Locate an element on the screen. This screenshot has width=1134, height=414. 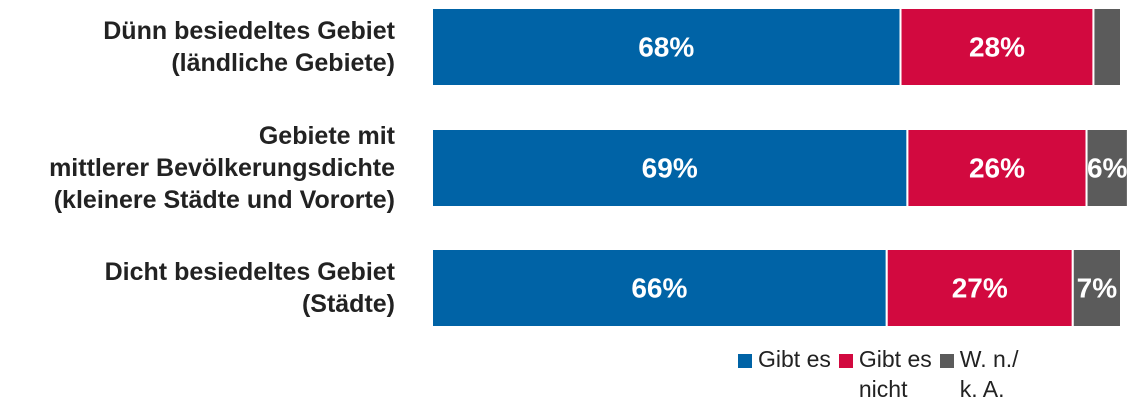
category-label: mittlerer Bevölkerungsdichte is located at coordinates (222, 168).